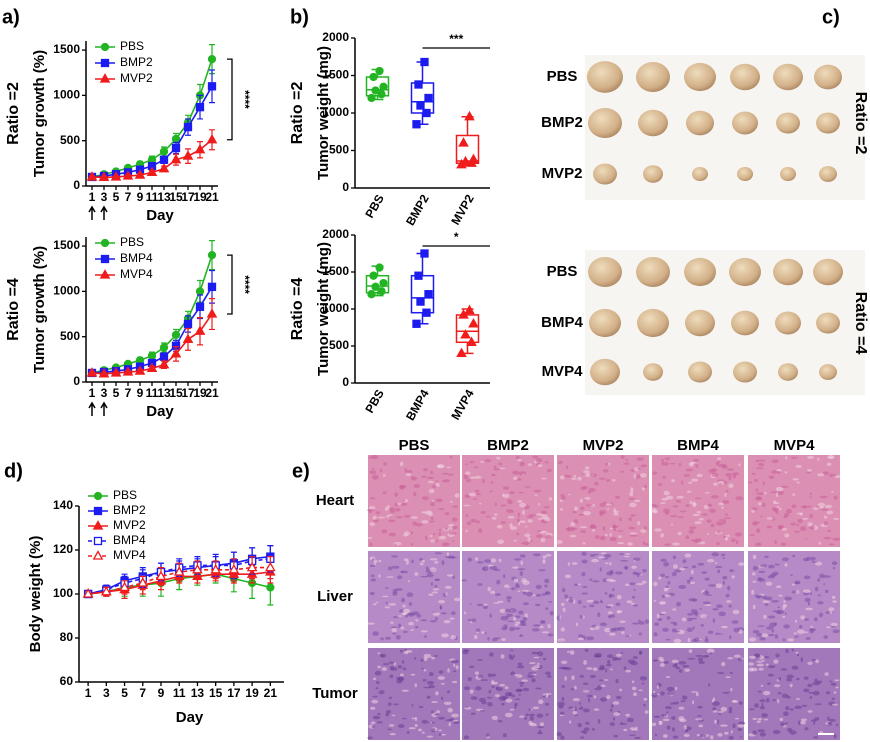 Image resolution: width=870 pixels, height=742 pixels. Describe the element at coordinates (339, 150) in the screenshot. I see `y-tick-label: 500` at that location.